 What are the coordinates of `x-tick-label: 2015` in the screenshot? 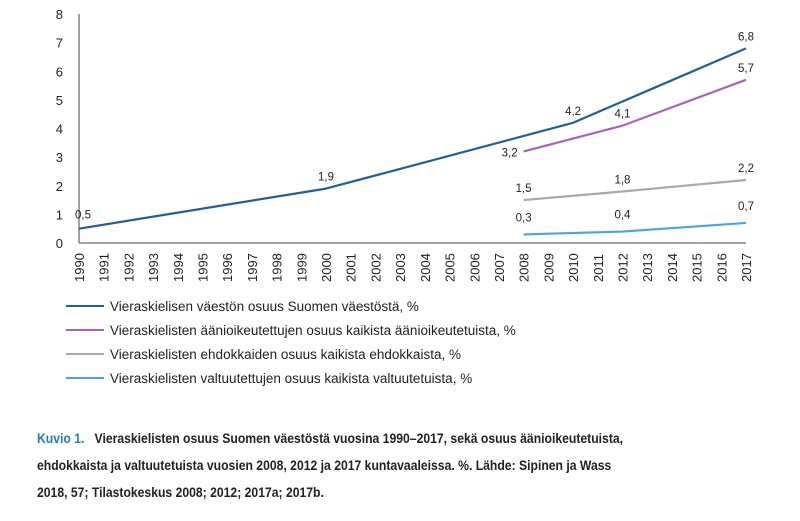 It's located at (697, 267).